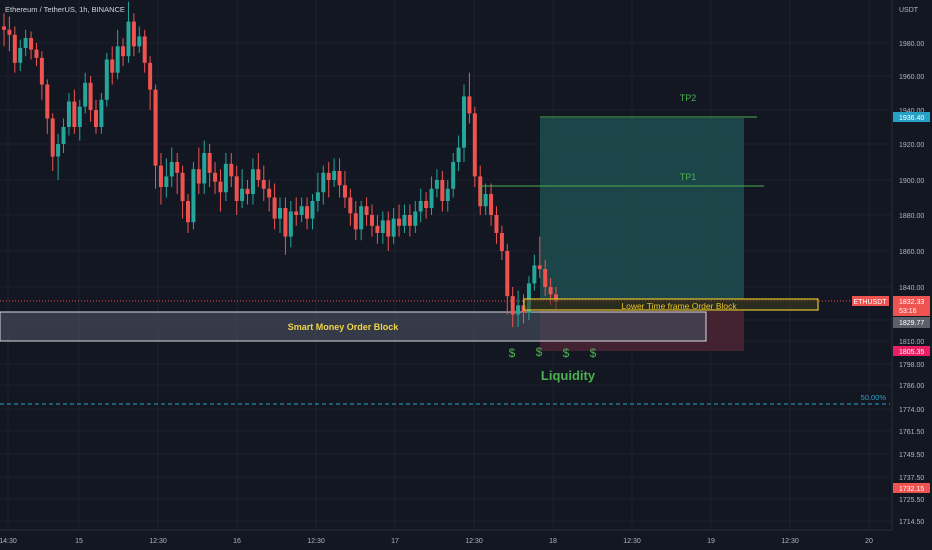 This screenshot has height=550, width=932. Describe the element at coordinates (911, 216) in the screenshot. I see `price-tick-label: 1880.00` at that location.